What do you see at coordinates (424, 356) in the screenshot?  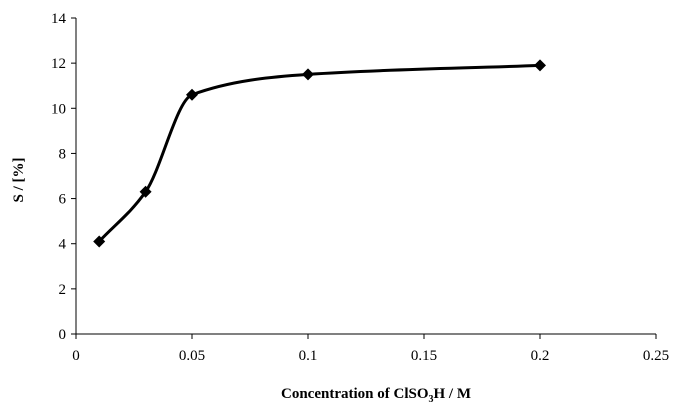 I see `x-tick-label: 0.15` at bounding box center [424, 356].